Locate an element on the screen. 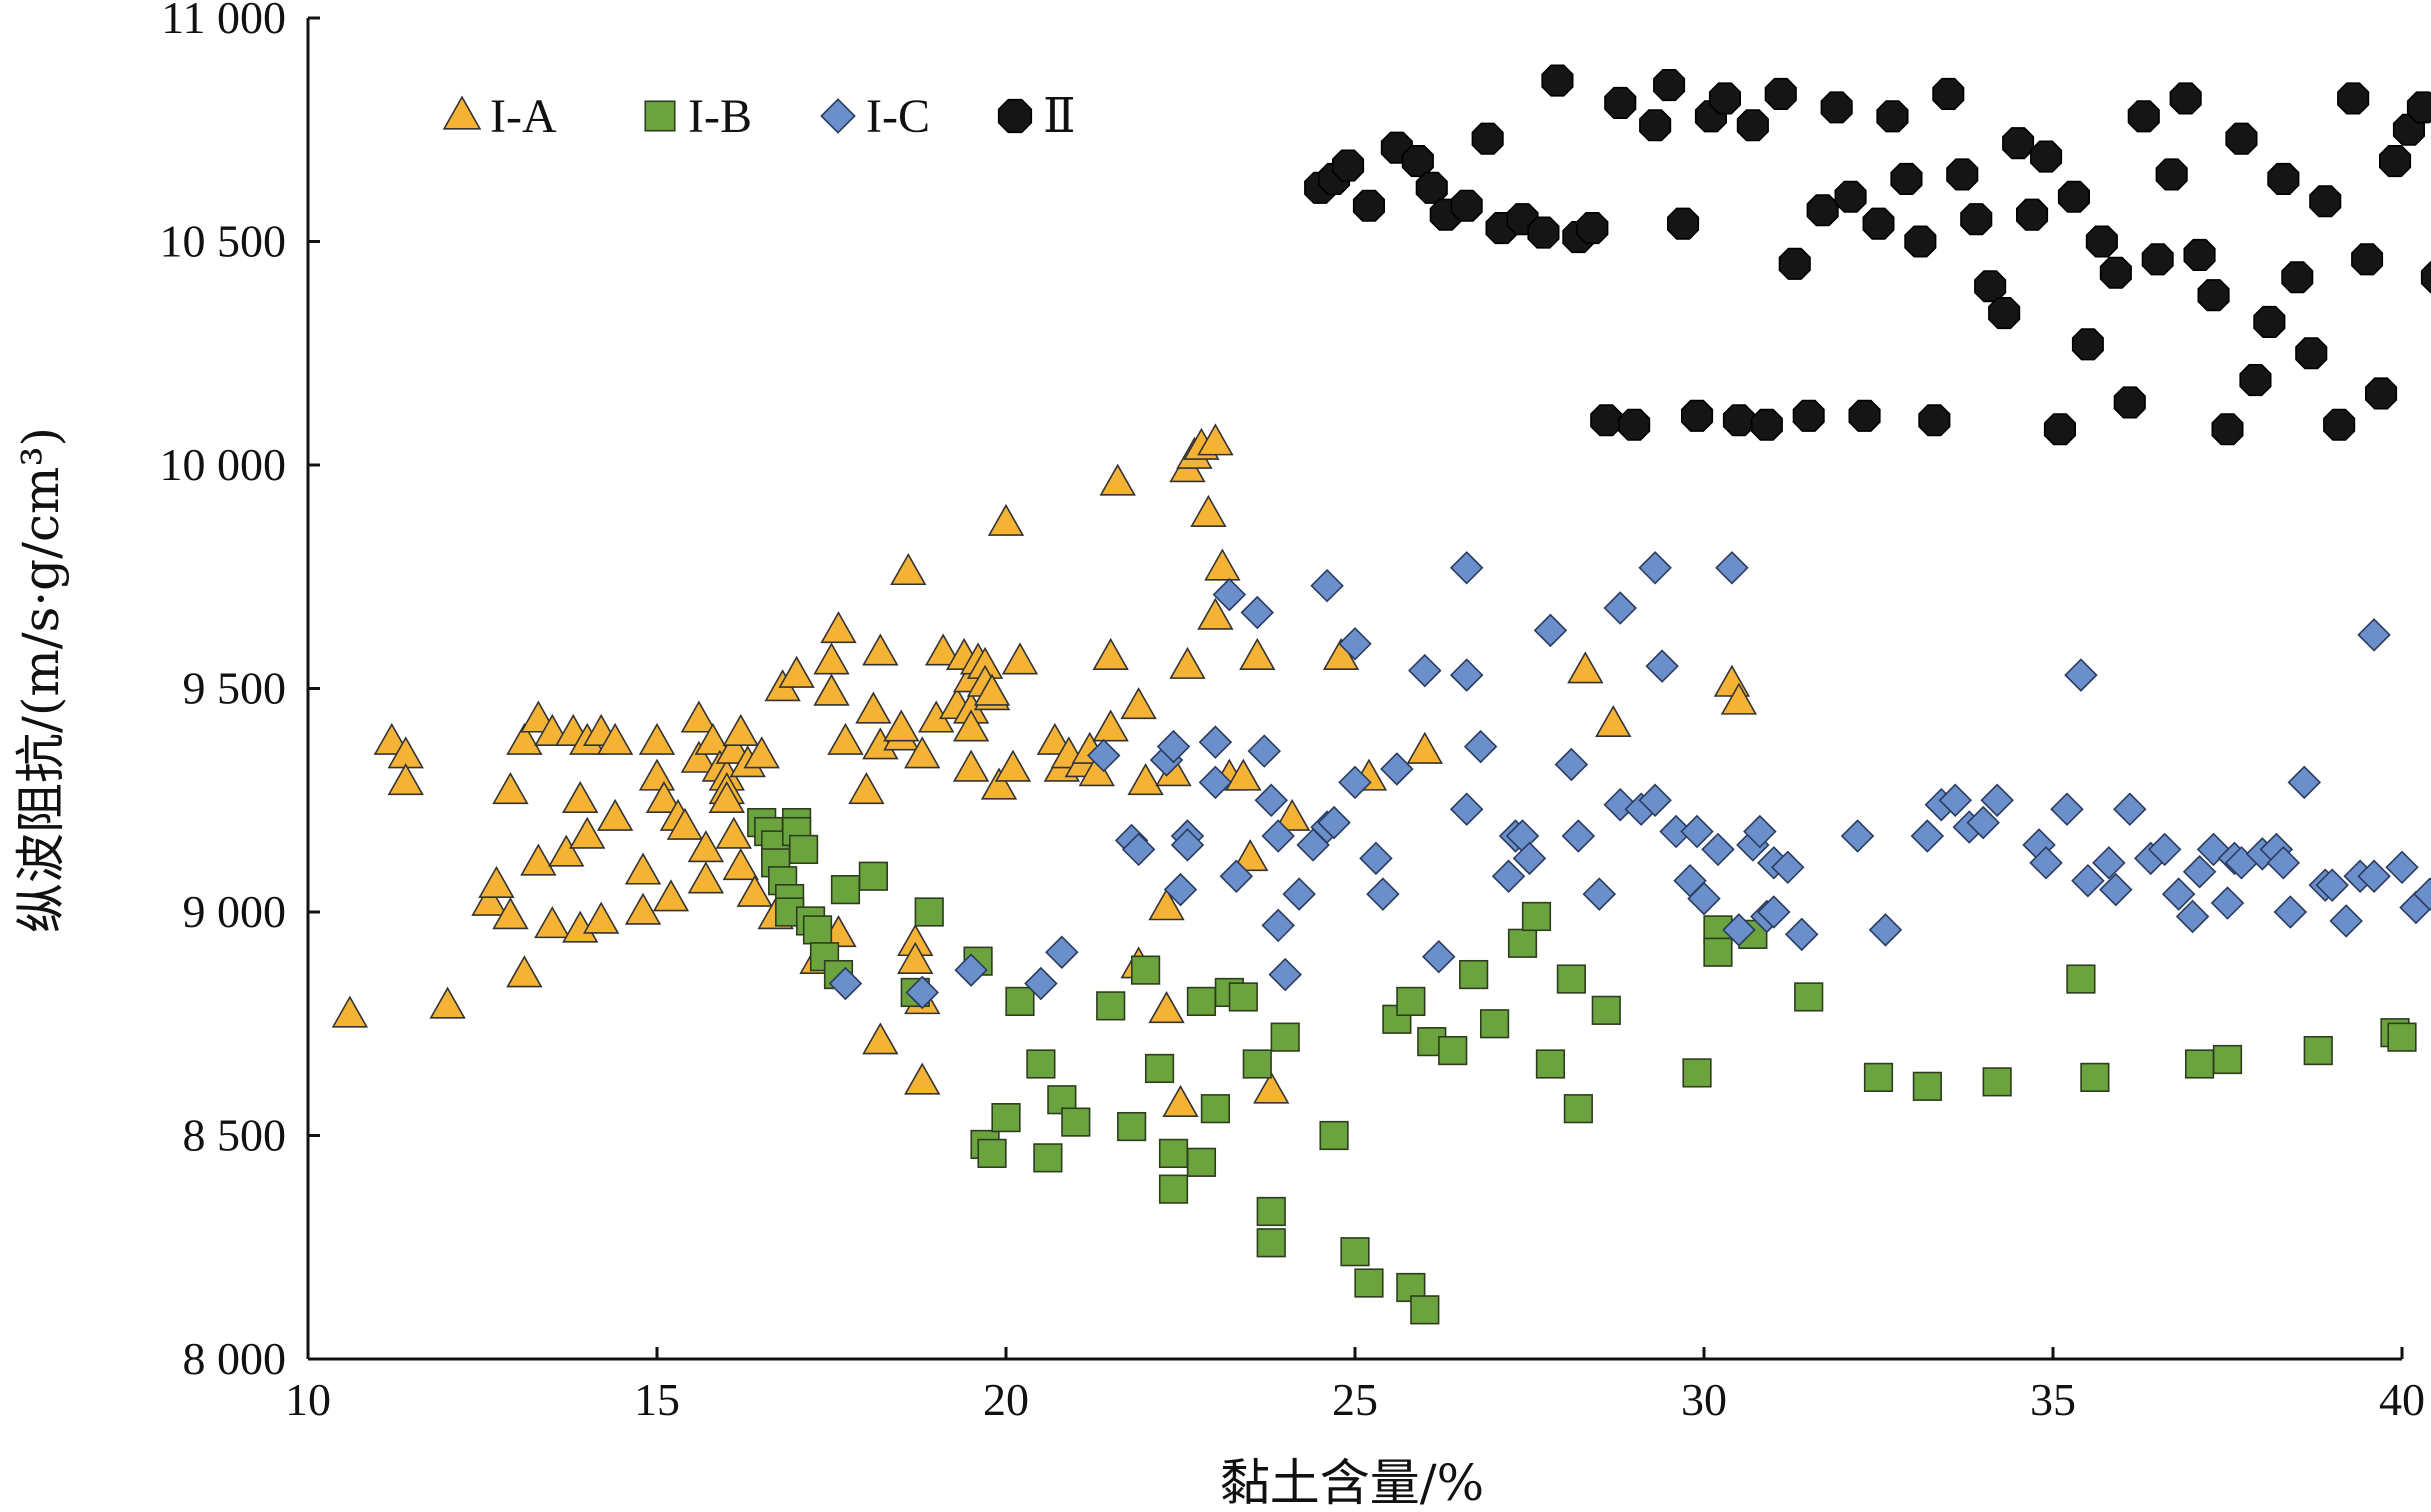 The width and height of the screenshot is (2431, 1512). y-tick-label: 9 000 is located at coordinates (235, 911).